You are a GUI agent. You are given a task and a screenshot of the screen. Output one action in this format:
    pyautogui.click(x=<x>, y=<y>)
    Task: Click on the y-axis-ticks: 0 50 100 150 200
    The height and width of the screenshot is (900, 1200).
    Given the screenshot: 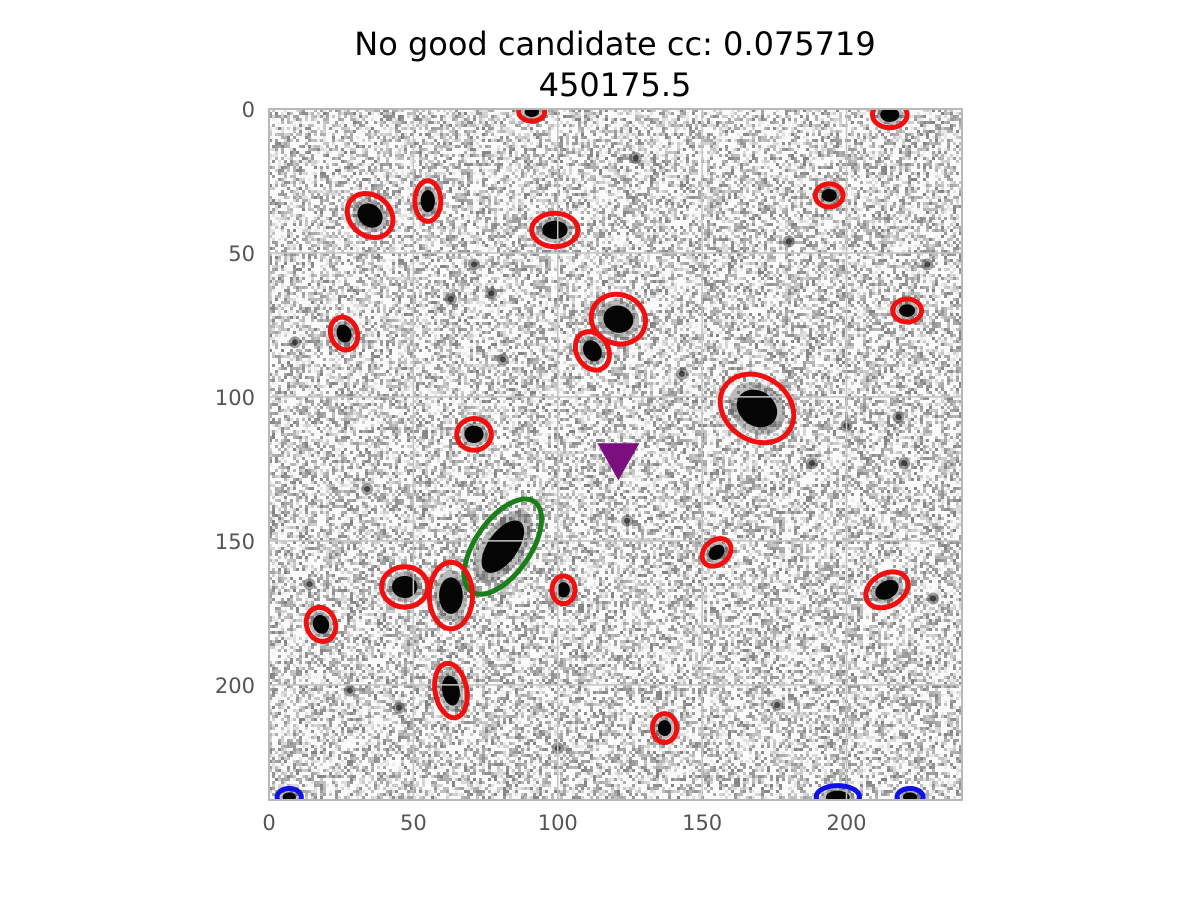 What is the action you would take?
    pyautogui.click(x=235, y=398)
    